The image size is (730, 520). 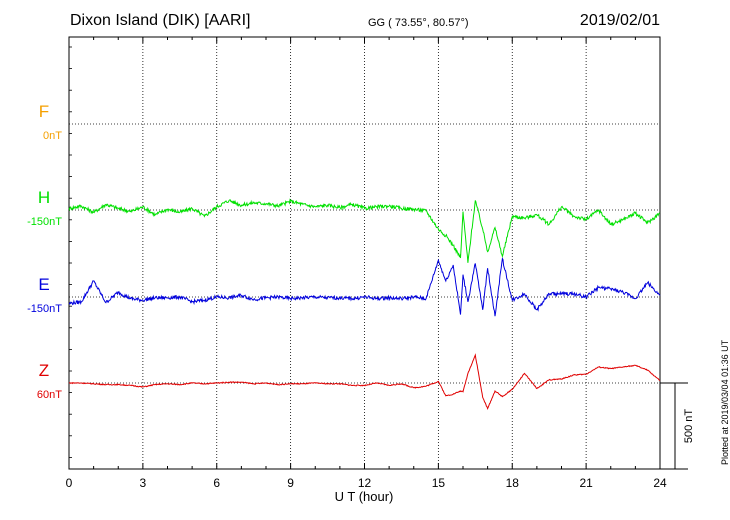 I want to click on x-tick-label: 15, so click(x=439, y=483).